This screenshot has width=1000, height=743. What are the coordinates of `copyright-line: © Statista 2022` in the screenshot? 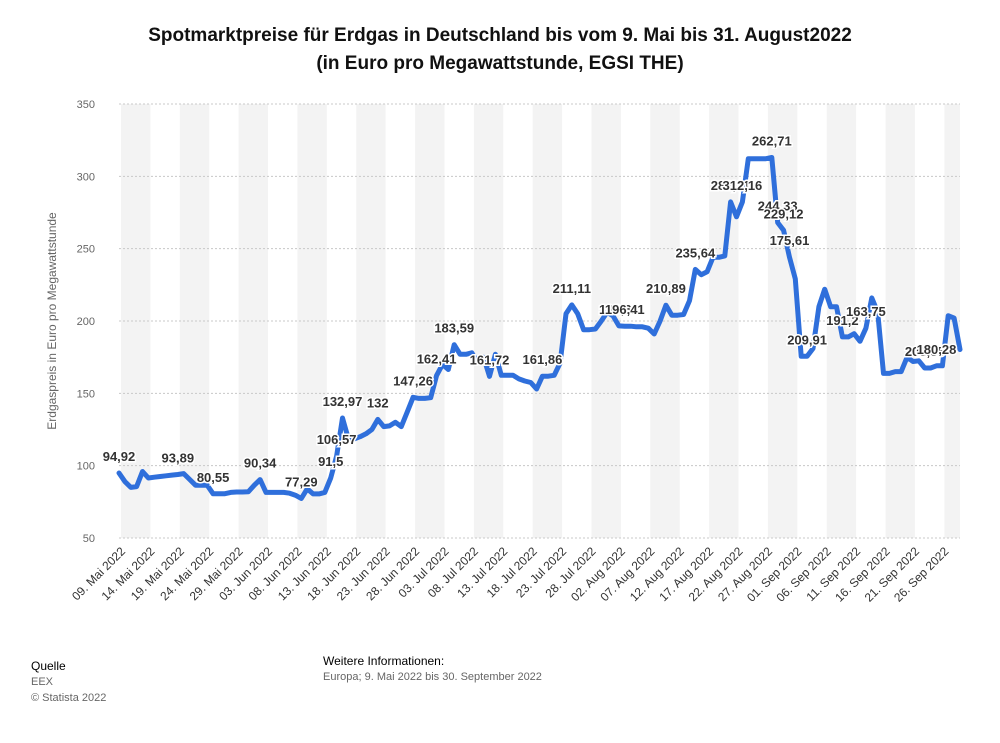 It's located at (69, 698).